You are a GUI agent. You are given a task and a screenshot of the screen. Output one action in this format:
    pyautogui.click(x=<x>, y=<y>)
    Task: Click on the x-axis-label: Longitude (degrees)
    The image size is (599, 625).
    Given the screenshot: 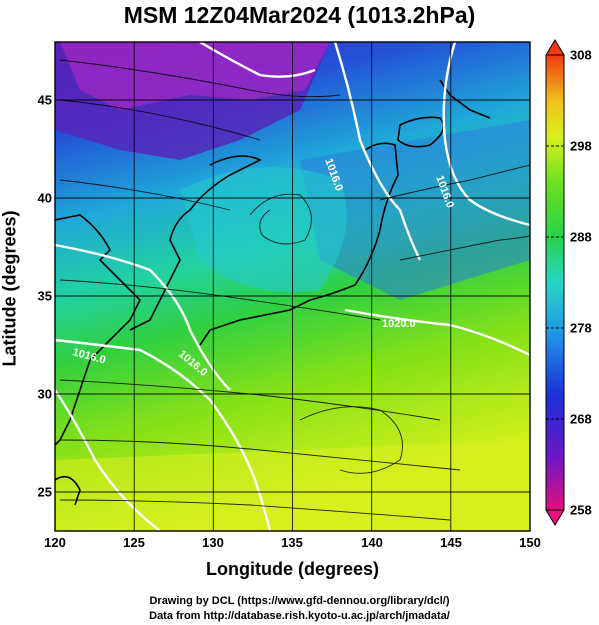 What is the action you would take?
    pyautogui.click(x=292, y=569)
    